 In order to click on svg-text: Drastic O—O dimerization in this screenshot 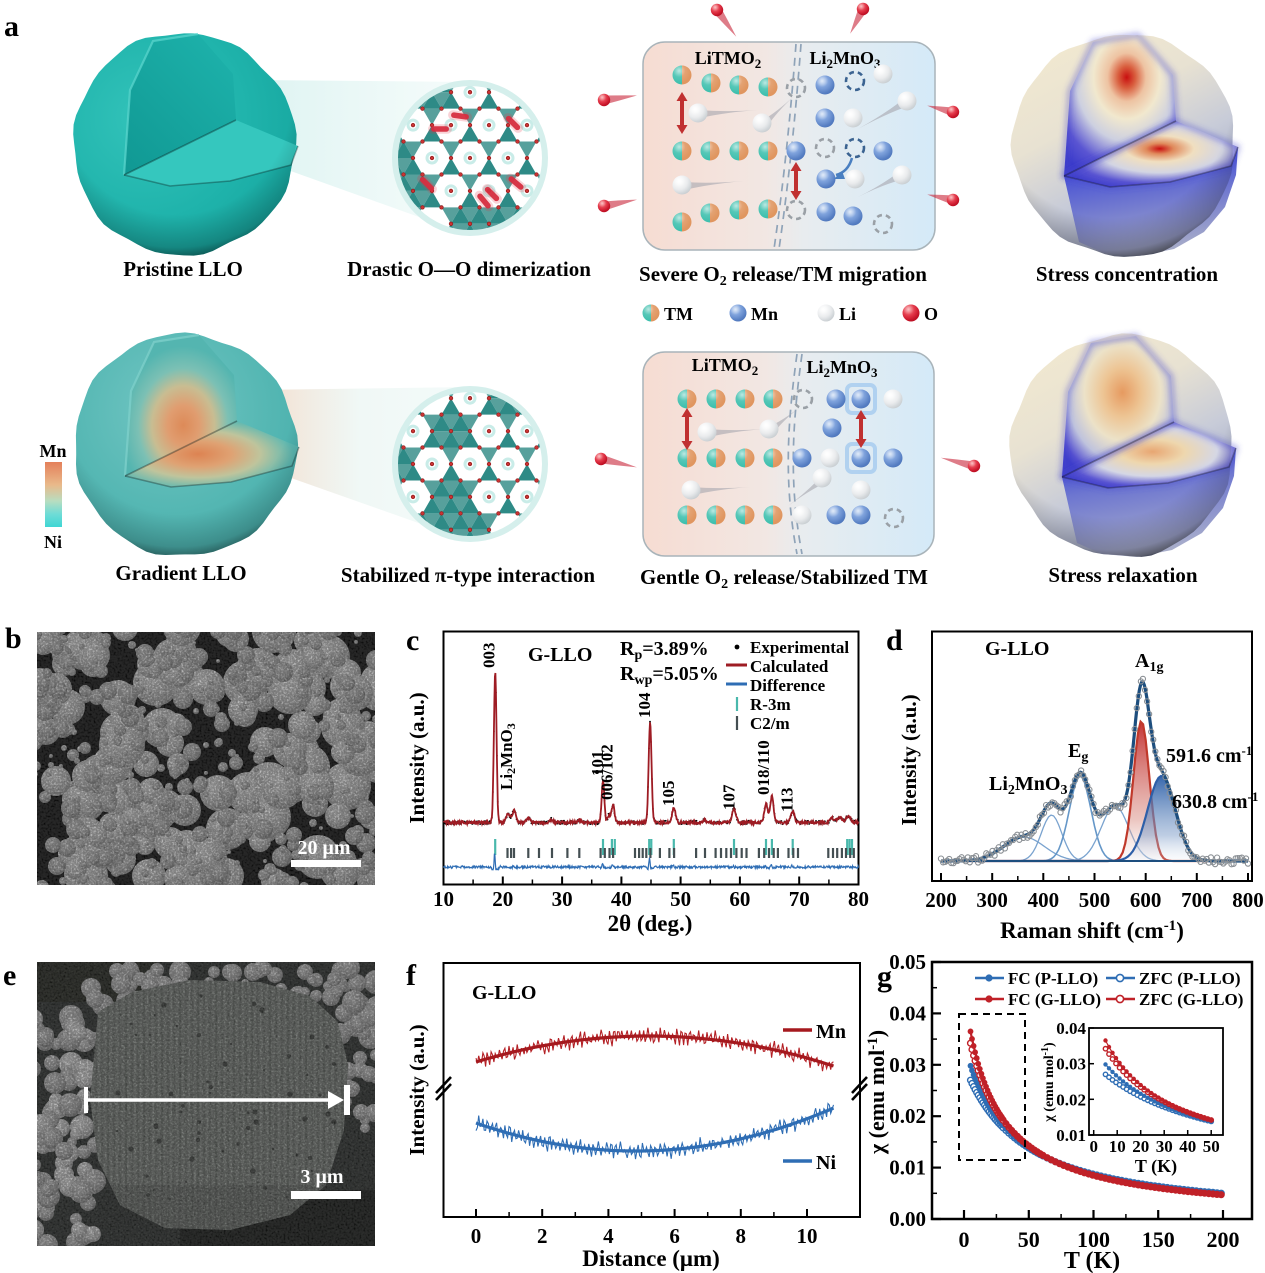, I will do `click(469, 269)`.